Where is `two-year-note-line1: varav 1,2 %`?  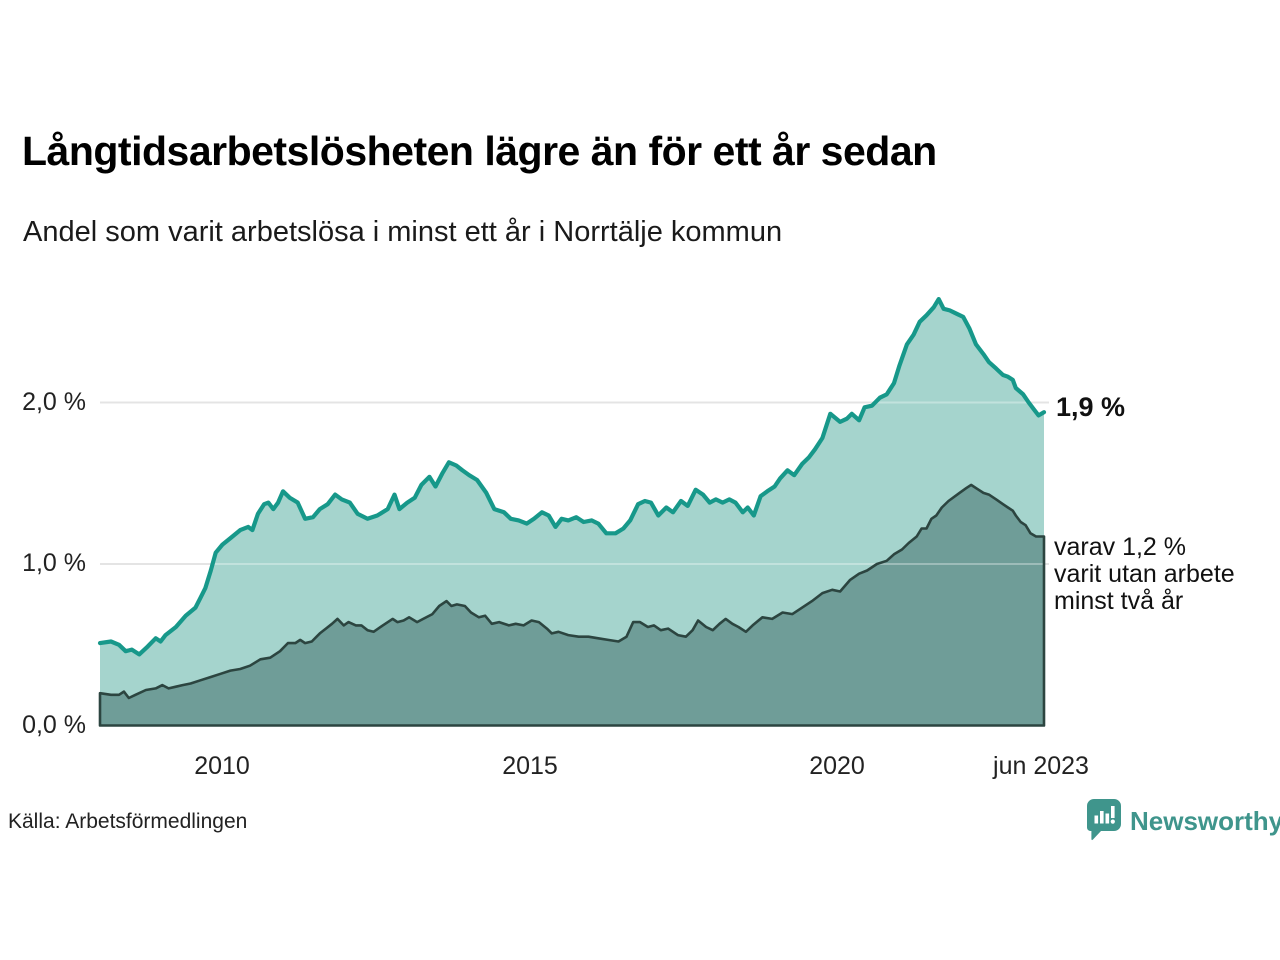
two-year-note-line1: varav 1,2 % is located at coordinates (1120, 547).